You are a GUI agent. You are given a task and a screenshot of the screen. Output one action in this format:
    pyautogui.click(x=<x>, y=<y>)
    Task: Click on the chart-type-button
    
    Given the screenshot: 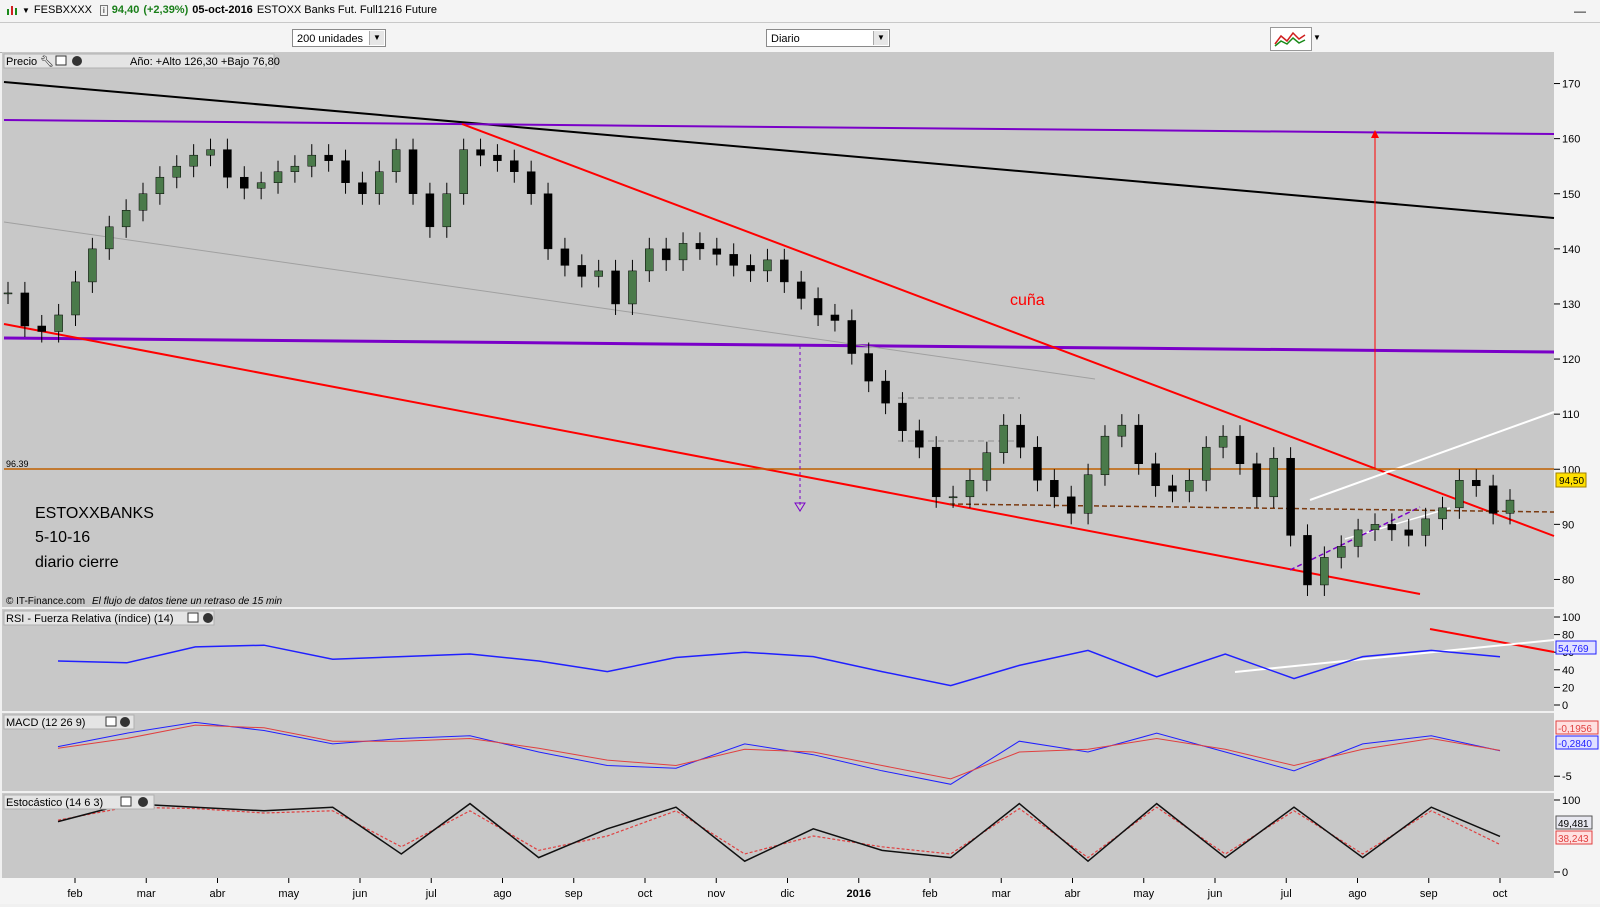 What is the action you would take?
    pyautogui.click(x=1291, y=39)
    